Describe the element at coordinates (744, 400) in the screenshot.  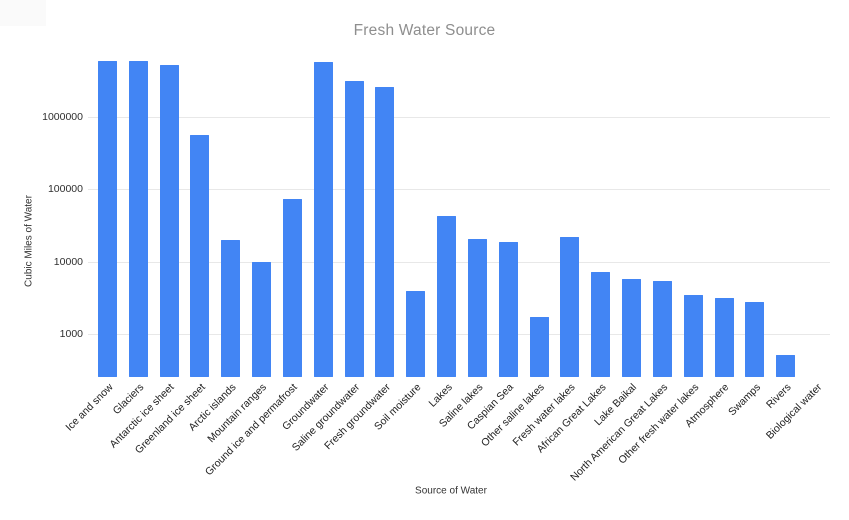
I see `x-category-label: Swamps` at that location.